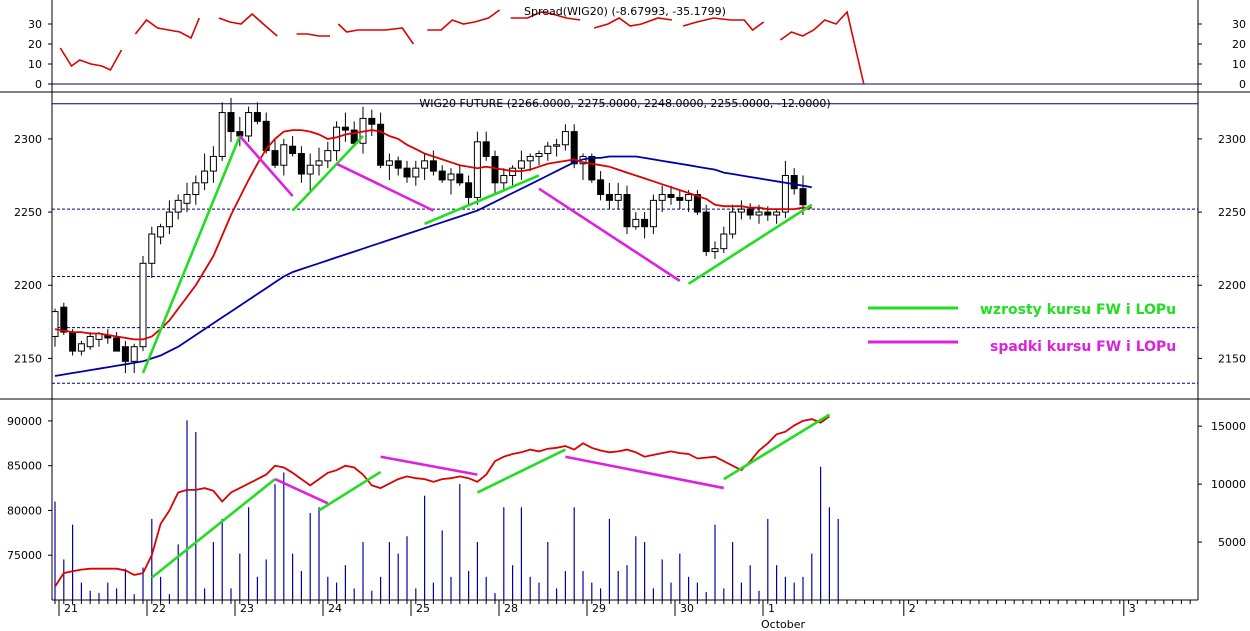 Image resolution: width=1250 pixels, height=631 pixels. Describe the element at coordinates (1239, 44) in the screenshot. I see `spread-tick-label-right: 20` at that location.